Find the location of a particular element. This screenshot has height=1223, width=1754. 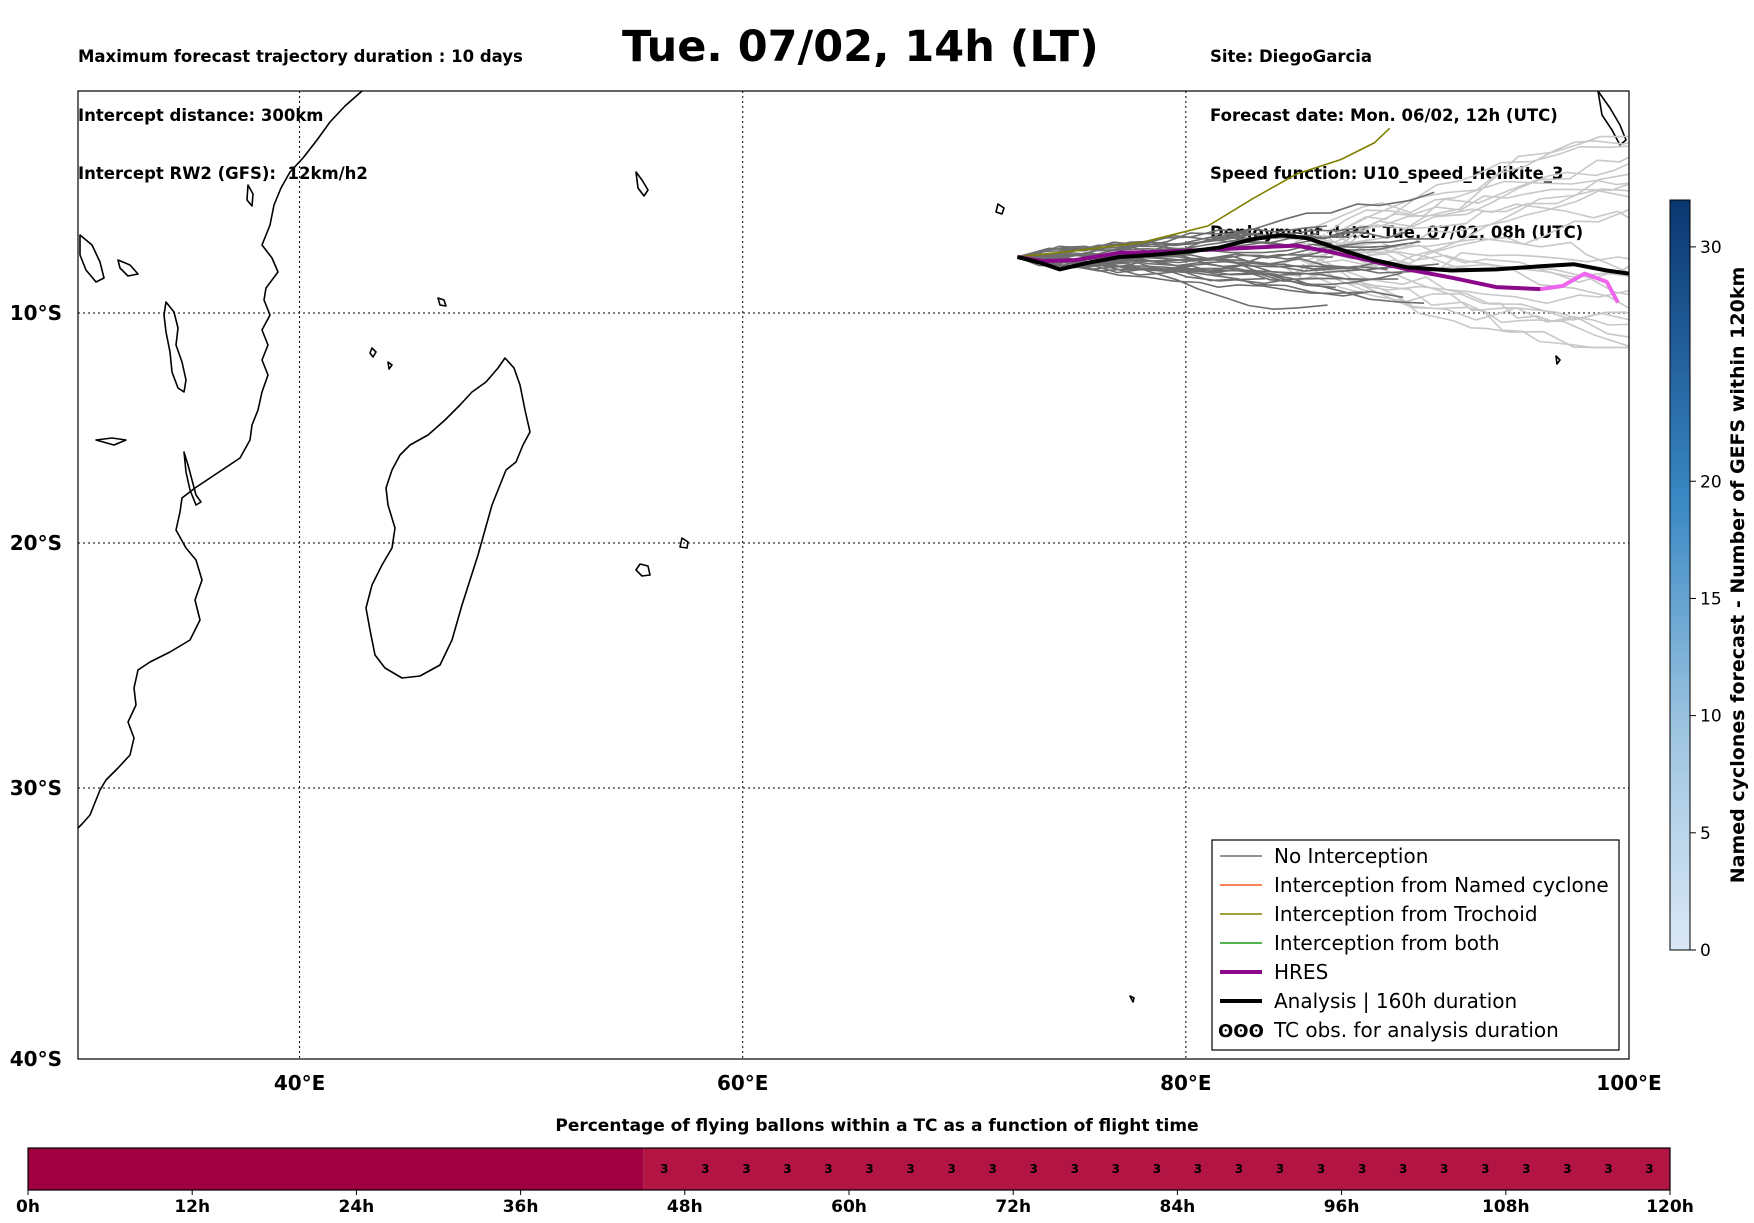

speed-function-text: Speed function: U10_speed_Helikite_3 is located at coordinates (1387, 173).